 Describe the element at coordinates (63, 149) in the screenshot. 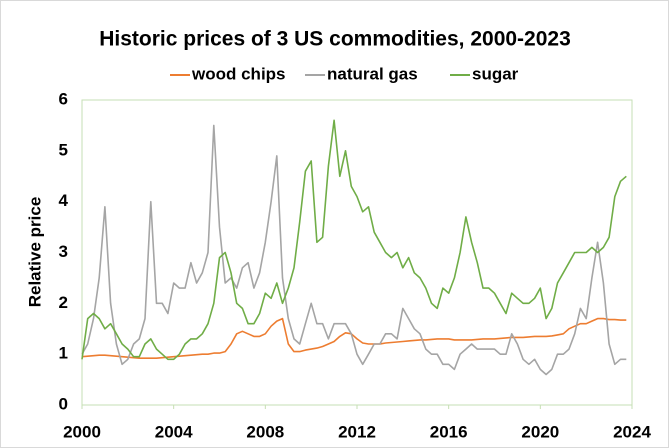

I see `y-tick-label: 5` at that location.